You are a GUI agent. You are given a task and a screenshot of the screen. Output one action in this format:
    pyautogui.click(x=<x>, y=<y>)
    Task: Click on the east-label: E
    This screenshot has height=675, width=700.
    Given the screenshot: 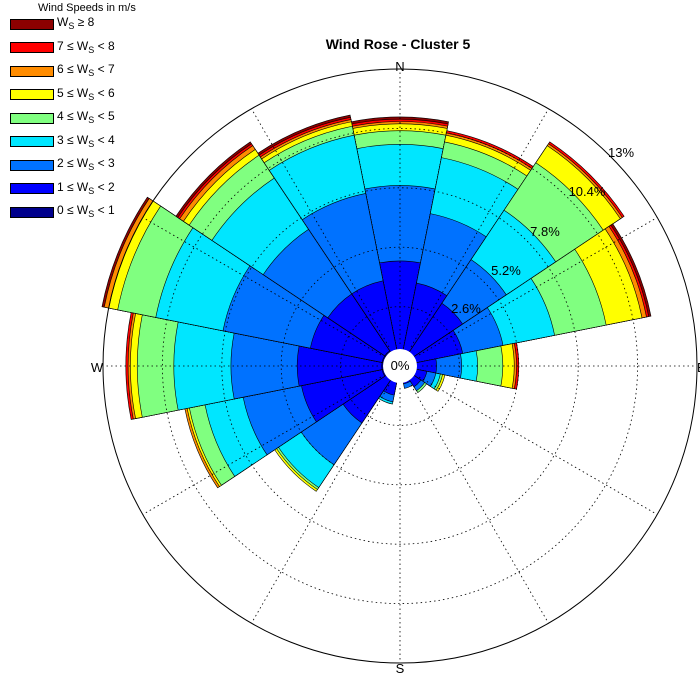 What is the action you would take?
    pyautogui.click(x=698, y=367)
    